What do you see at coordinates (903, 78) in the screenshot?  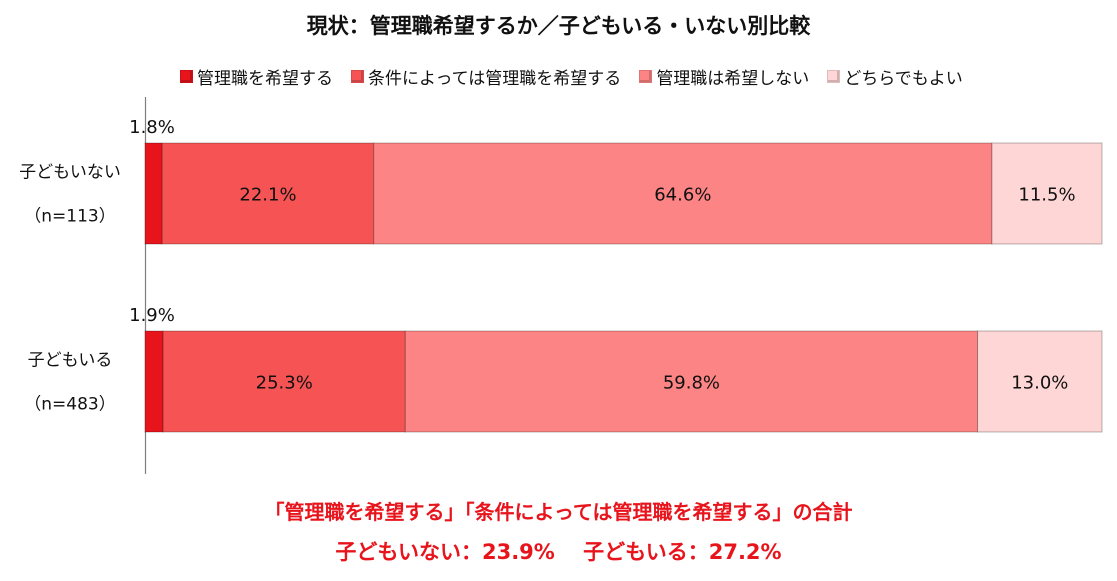 I see `legend-label-either: どちらでもよい` at bounding box center [903, 78].